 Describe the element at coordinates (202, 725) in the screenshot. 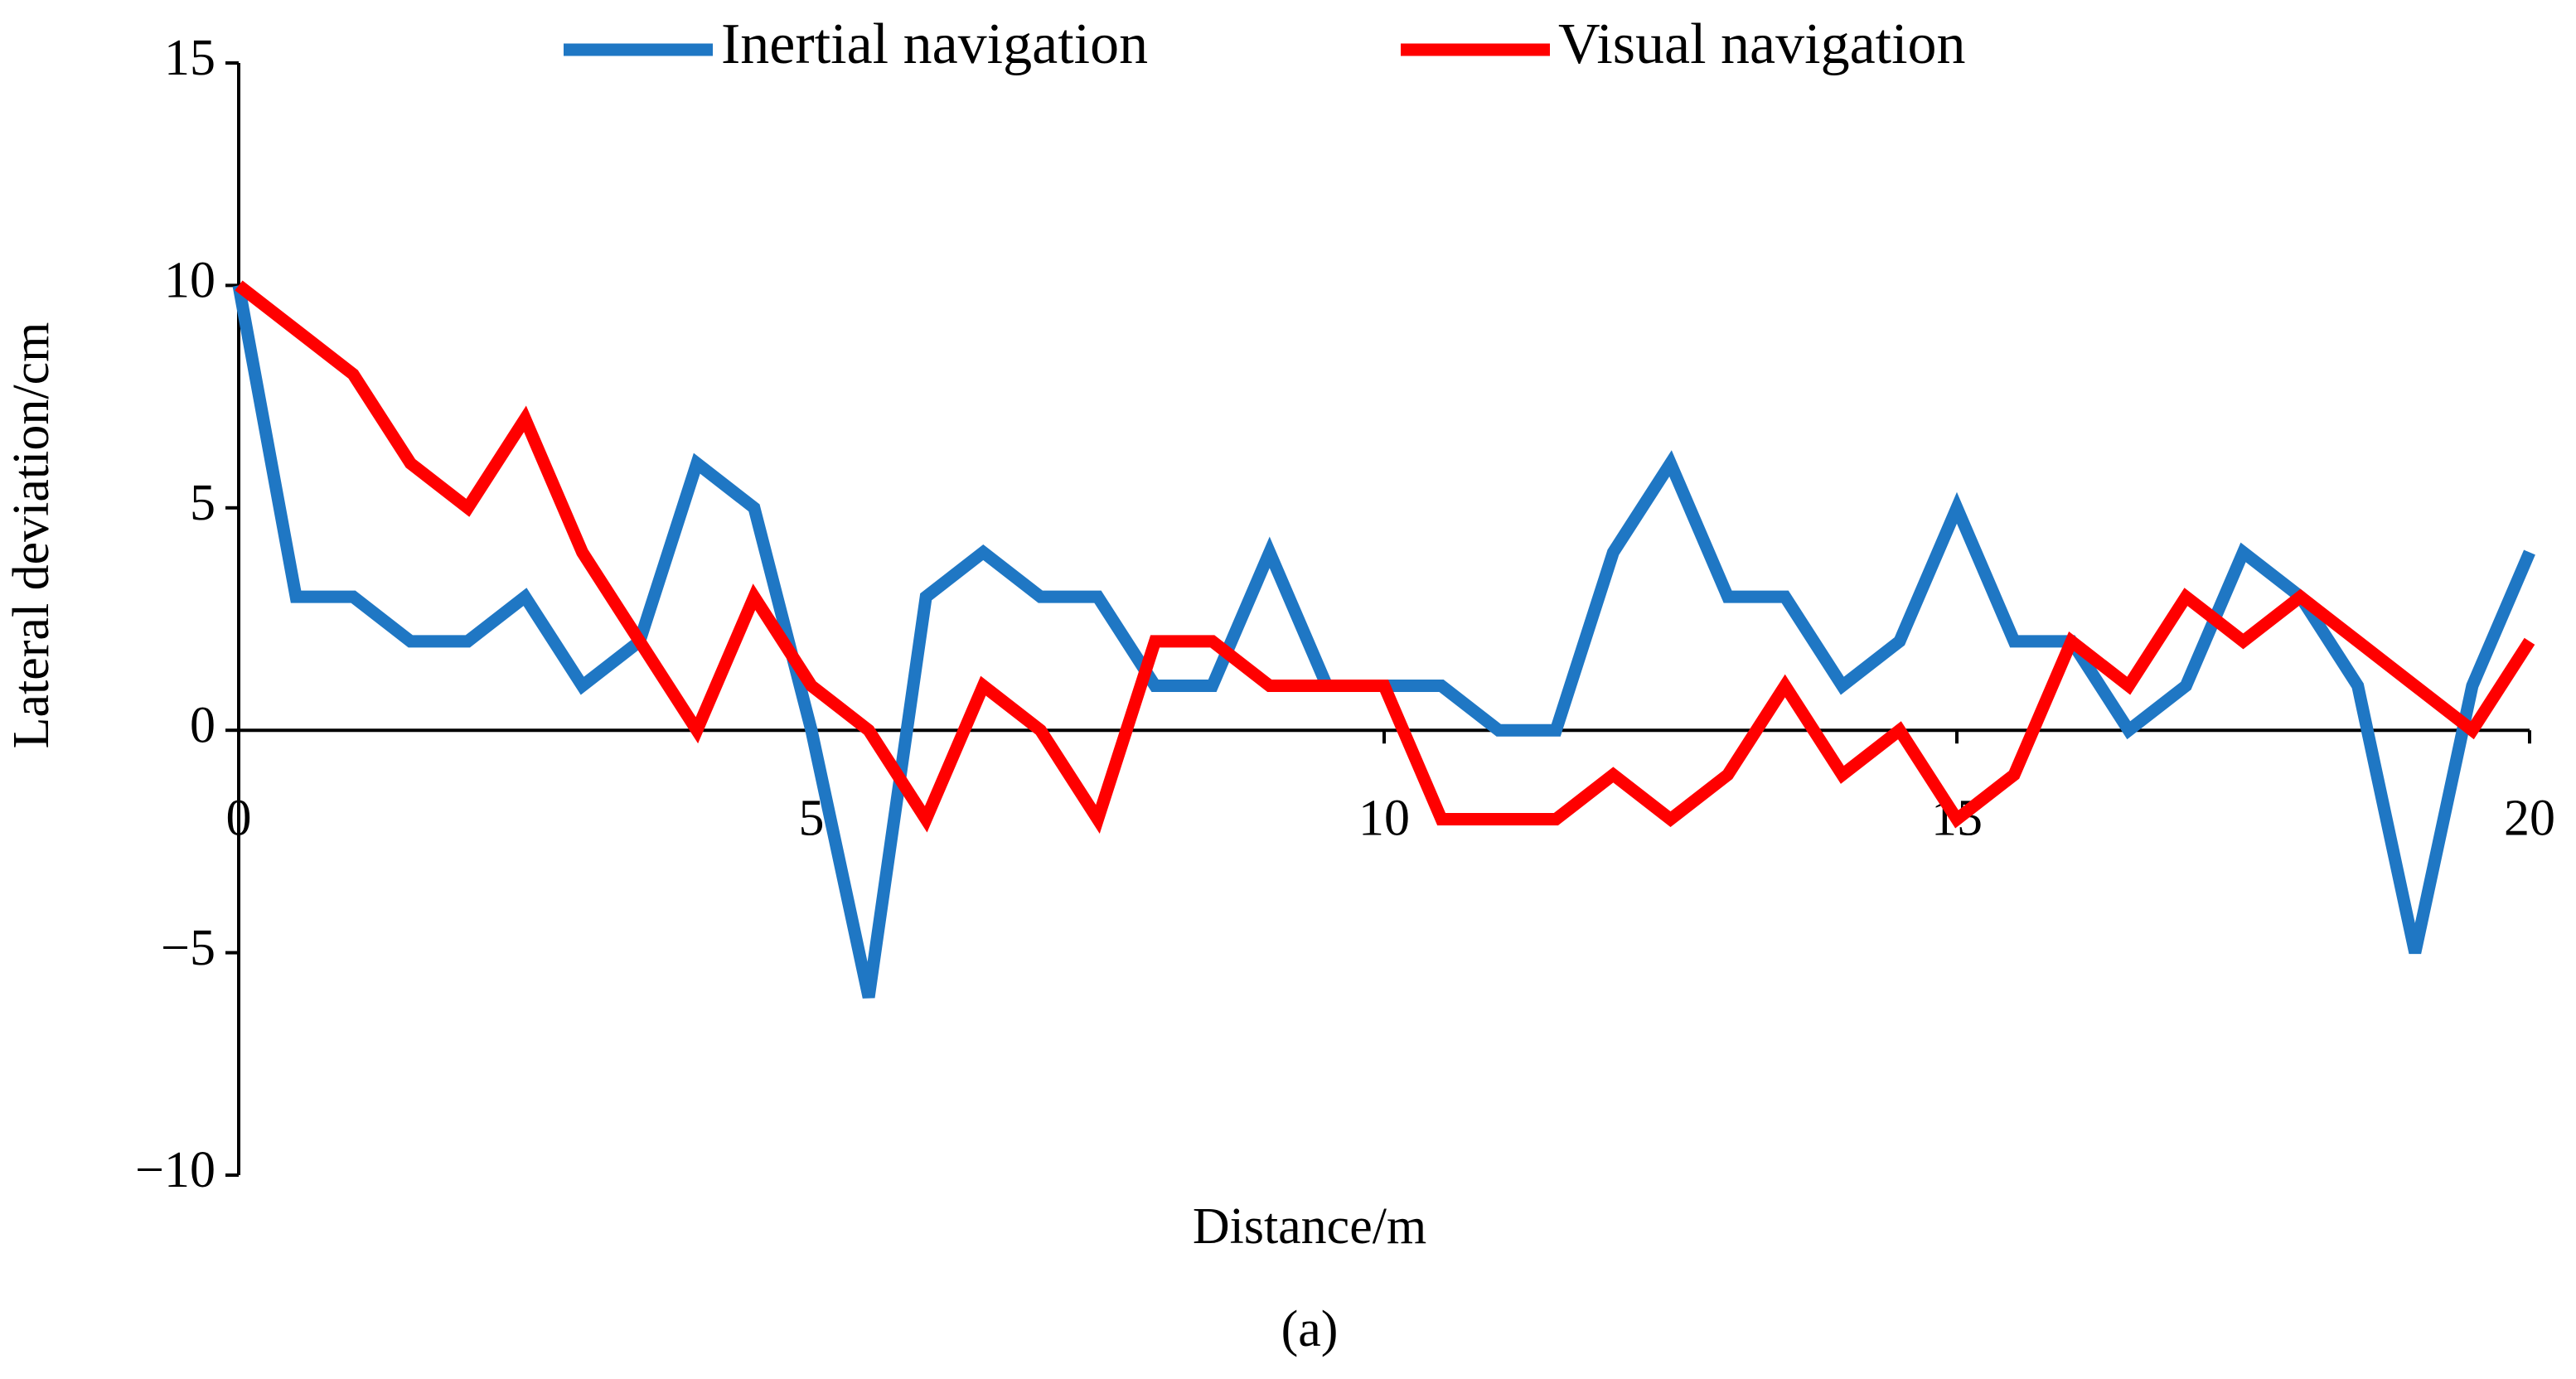

I see `y-tick-label: 0` at that location.